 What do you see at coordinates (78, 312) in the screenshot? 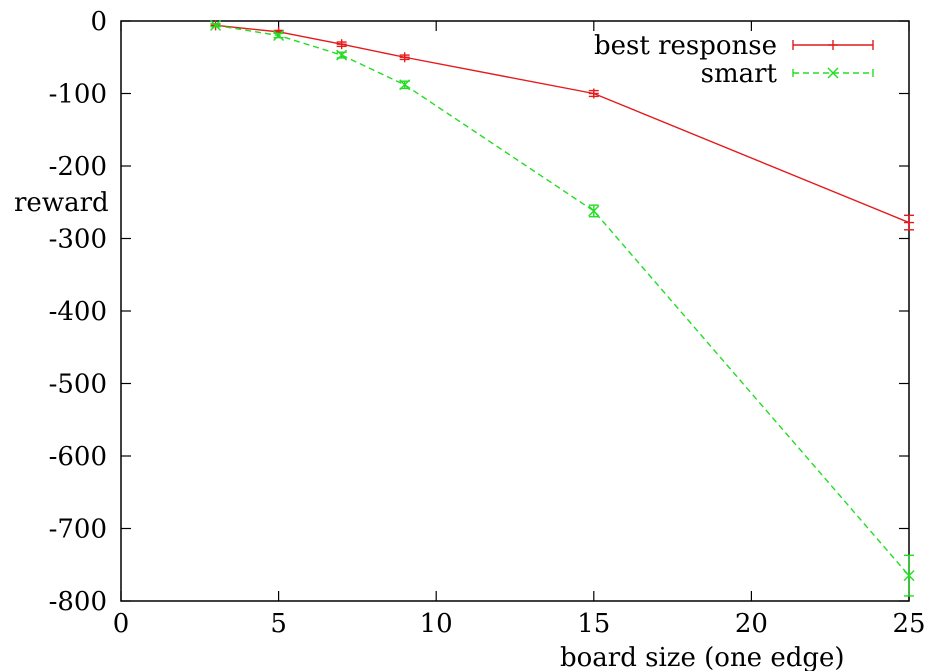
I see `y-tick-label: -400` at bounding box center [78, 312].